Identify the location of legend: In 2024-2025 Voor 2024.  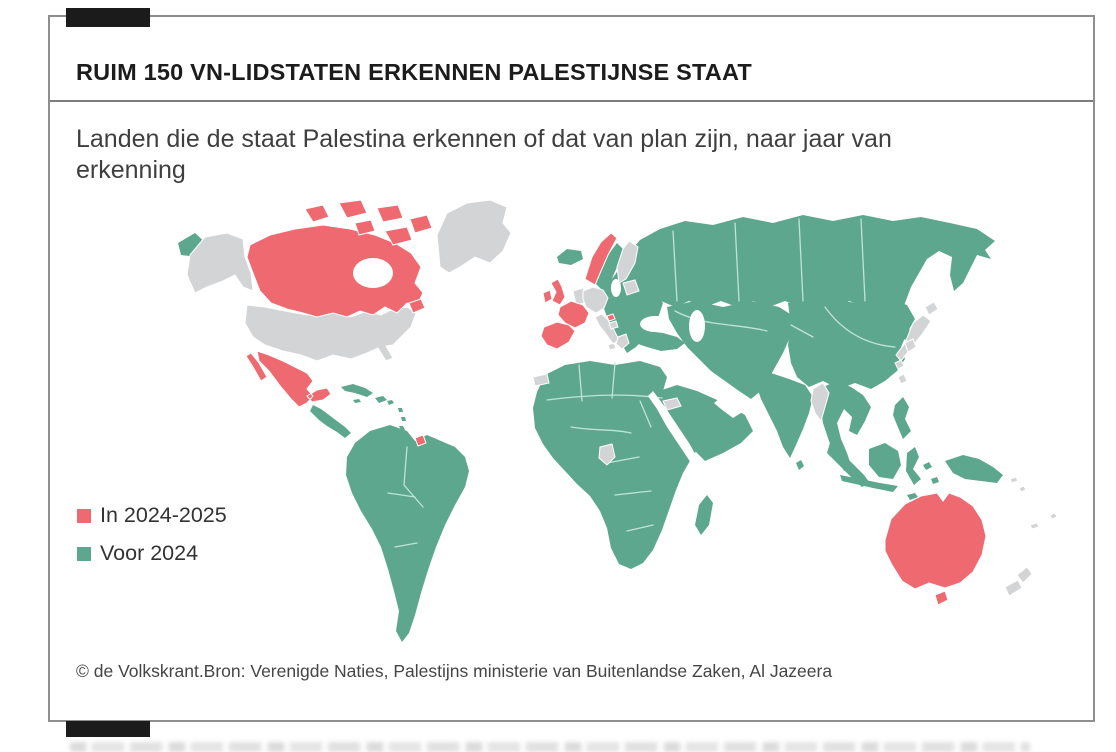
(152, 534).